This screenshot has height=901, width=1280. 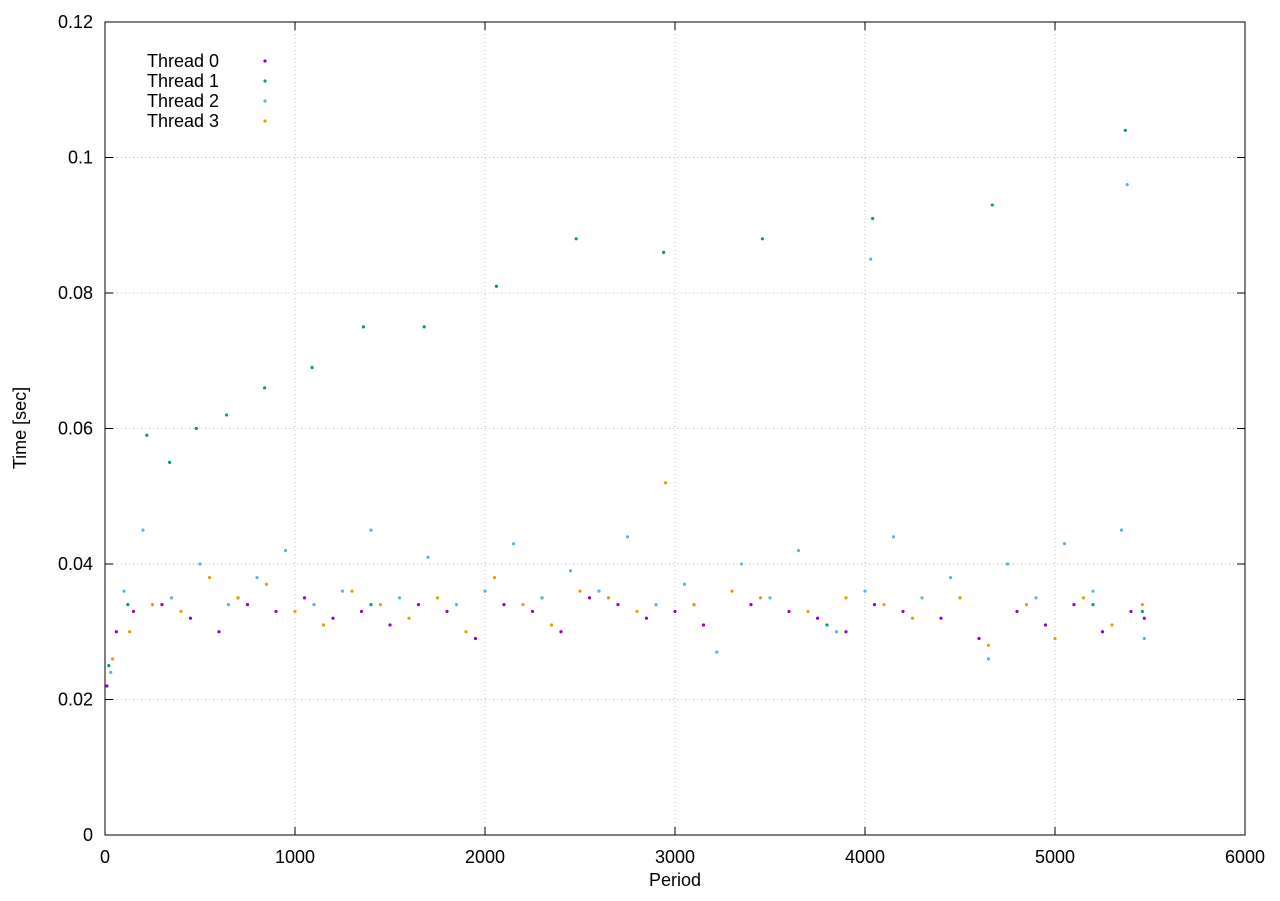 I want to click on y-axis-label: Time [sec], so click(x=20, y=428).